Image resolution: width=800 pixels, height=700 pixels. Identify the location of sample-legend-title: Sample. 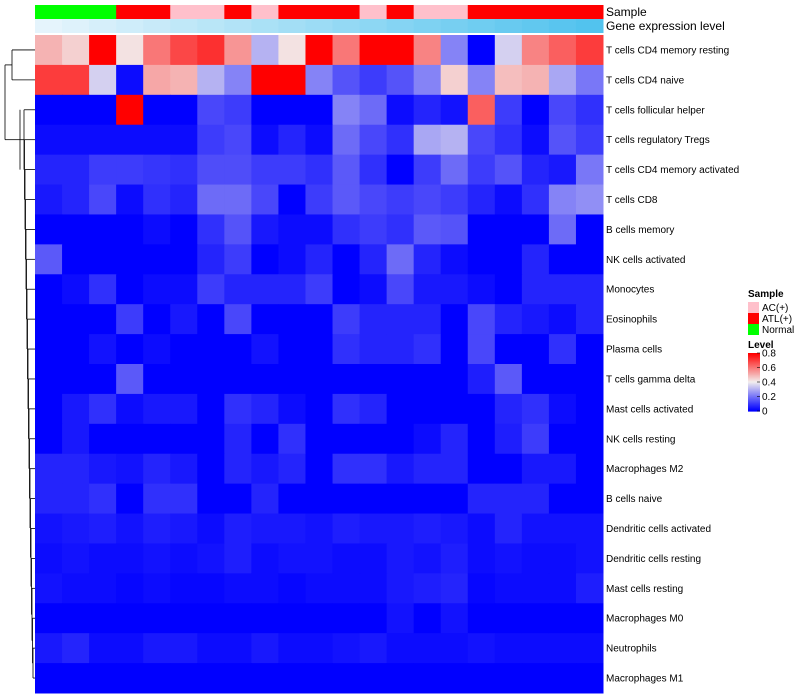
(766, 294).